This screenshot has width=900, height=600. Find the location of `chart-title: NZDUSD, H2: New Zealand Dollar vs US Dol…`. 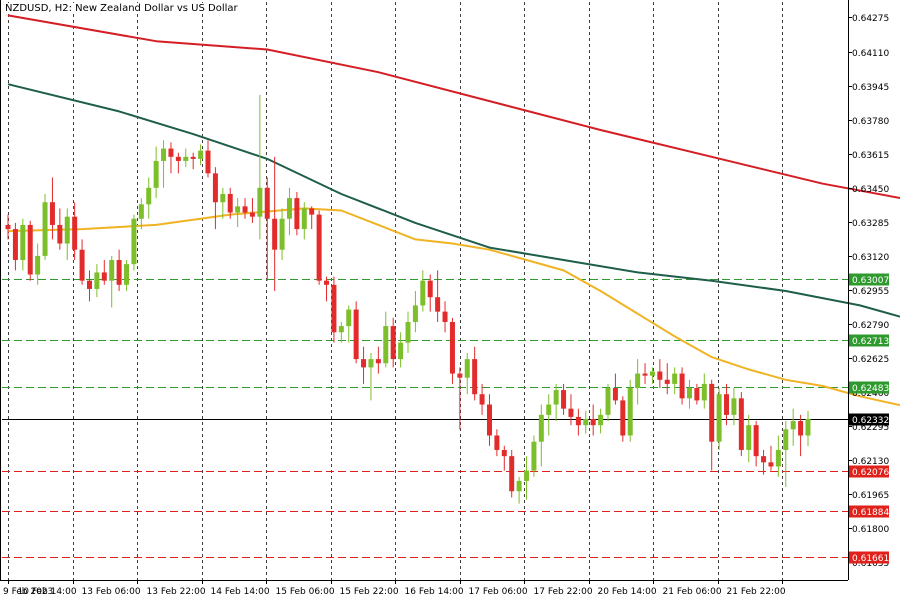

chart-title: NZDUSD, H2: New Zealand Dollar vs US Dol… is located at coordinates (121, 8).